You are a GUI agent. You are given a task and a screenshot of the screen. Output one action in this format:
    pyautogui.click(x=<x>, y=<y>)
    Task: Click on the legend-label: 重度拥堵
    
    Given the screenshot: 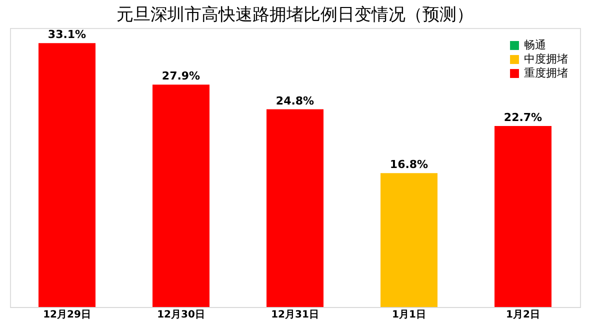 What is the action you would take?
    pyautogui.click(x=546, y=73)
    